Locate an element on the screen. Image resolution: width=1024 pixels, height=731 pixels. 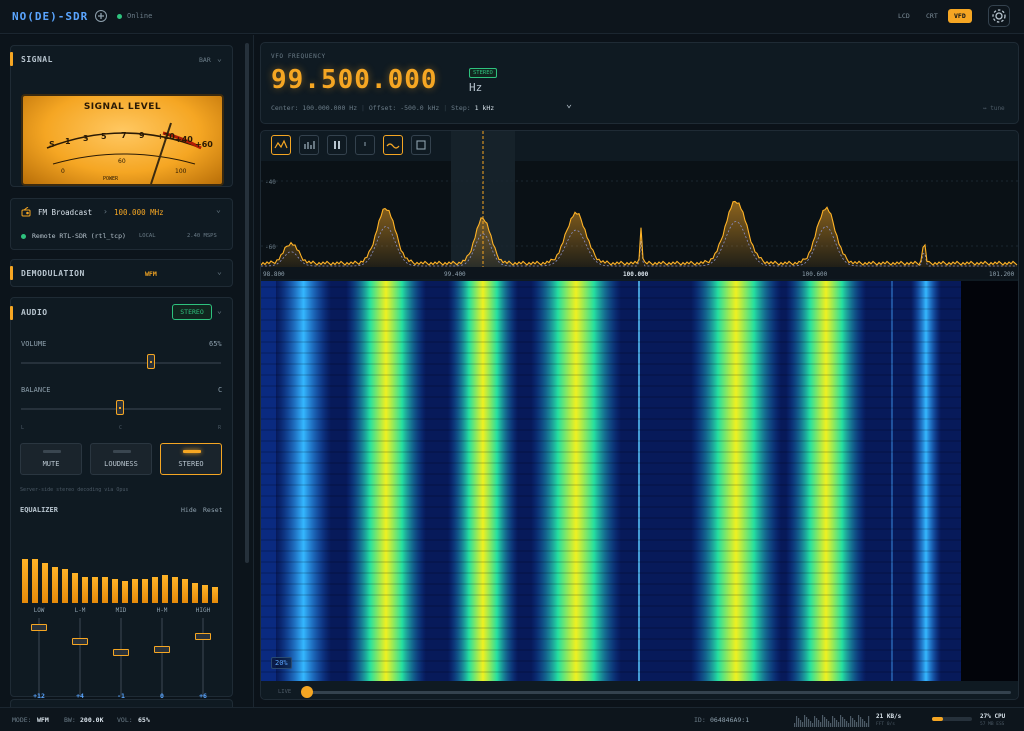
vu-scale-top-label: S is located at coordinates (52, 144).